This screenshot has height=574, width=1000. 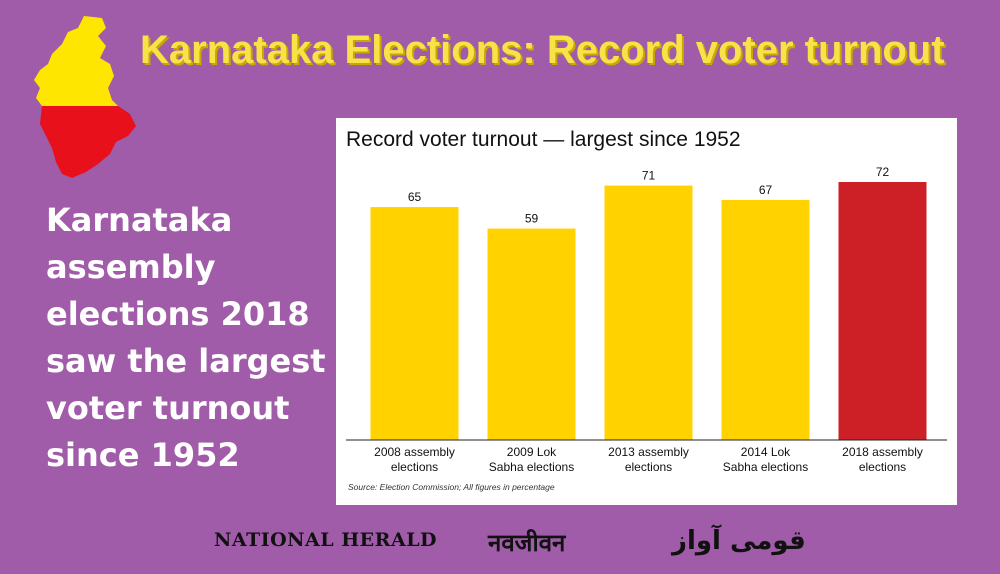 What do you see at coordinates (649, 176) in the screenshot?
I see `data-label-2: 71` at bounding box center [649, 176].